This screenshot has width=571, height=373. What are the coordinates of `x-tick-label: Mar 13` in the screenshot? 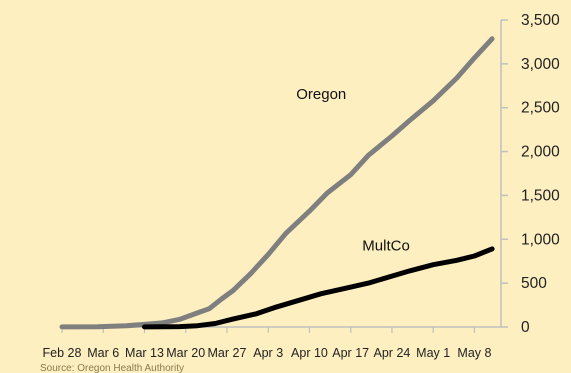 It's located at (144, 353).